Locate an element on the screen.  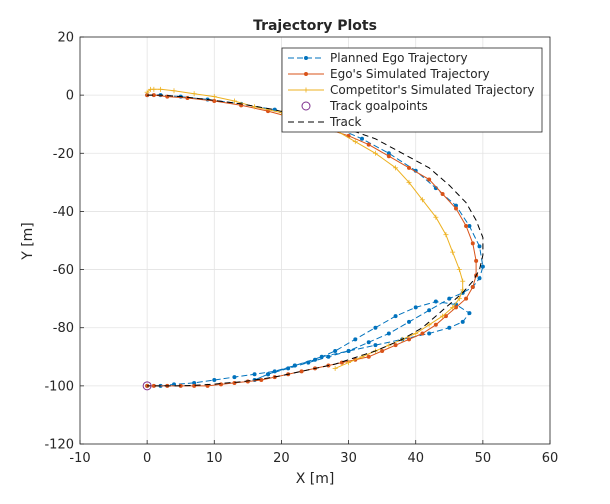
legend-entry: Track goalpoints is located at coordinates (364, 106).